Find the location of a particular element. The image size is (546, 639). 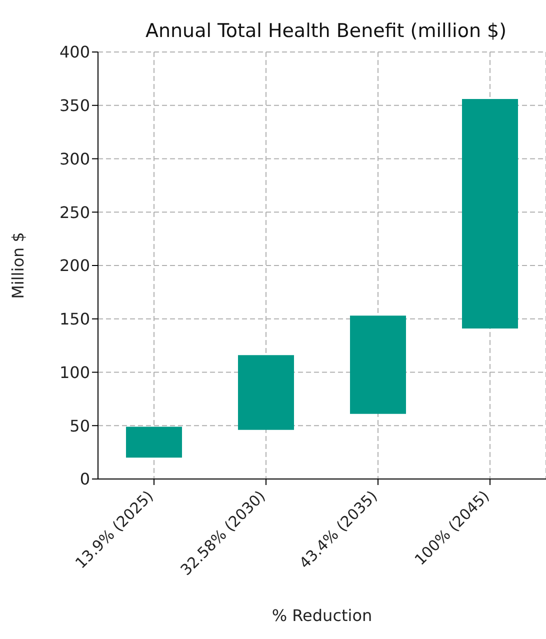

x-axis-title: % Reduction is located at coordinates (322, 615).